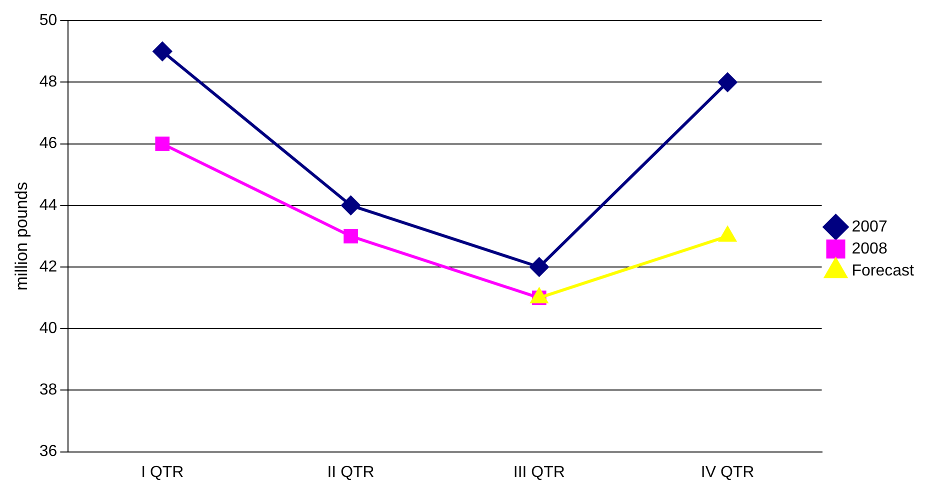 This screenshot has width=936, height=493. I want to click on y-tick-label: 42, so click(48, 267).